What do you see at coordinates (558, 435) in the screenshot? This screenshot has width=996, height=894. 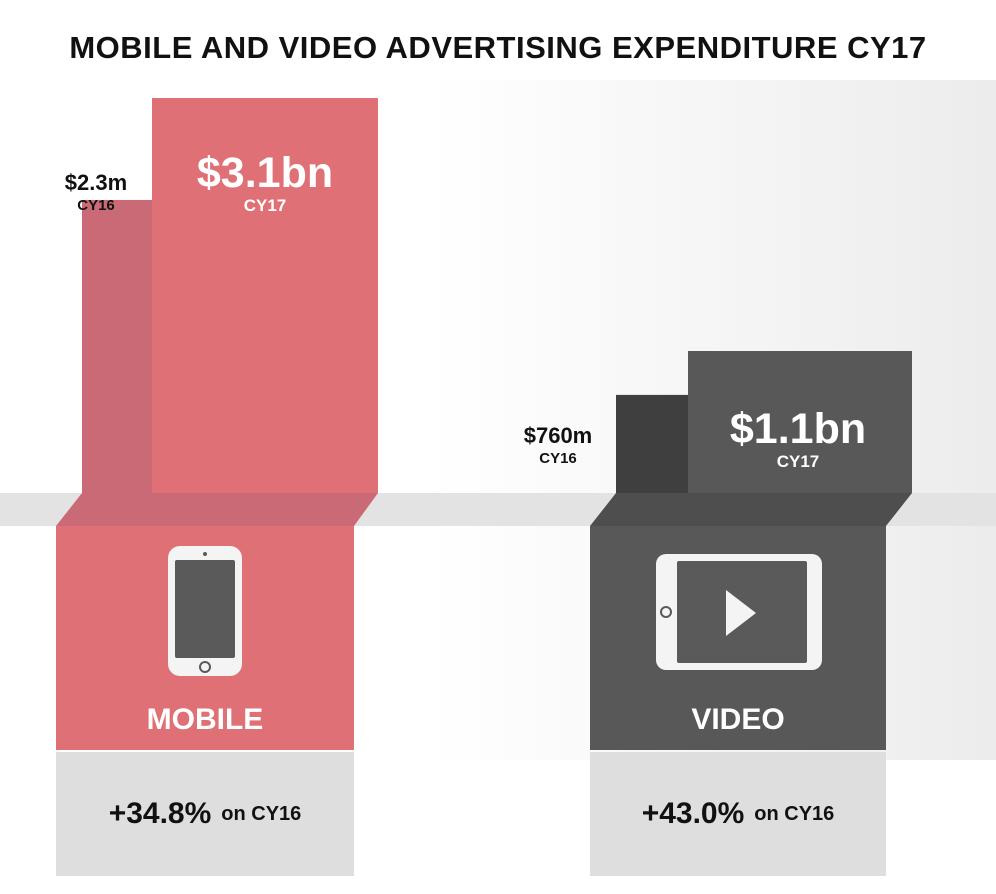 I see `video-cy16-amount: $760m` at bounding box center [558, 435].